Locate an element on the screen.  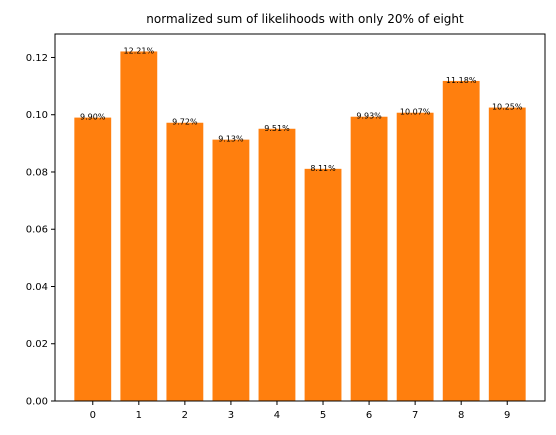
x-tick-label-9: 9 is located at coordinates (507, 415).